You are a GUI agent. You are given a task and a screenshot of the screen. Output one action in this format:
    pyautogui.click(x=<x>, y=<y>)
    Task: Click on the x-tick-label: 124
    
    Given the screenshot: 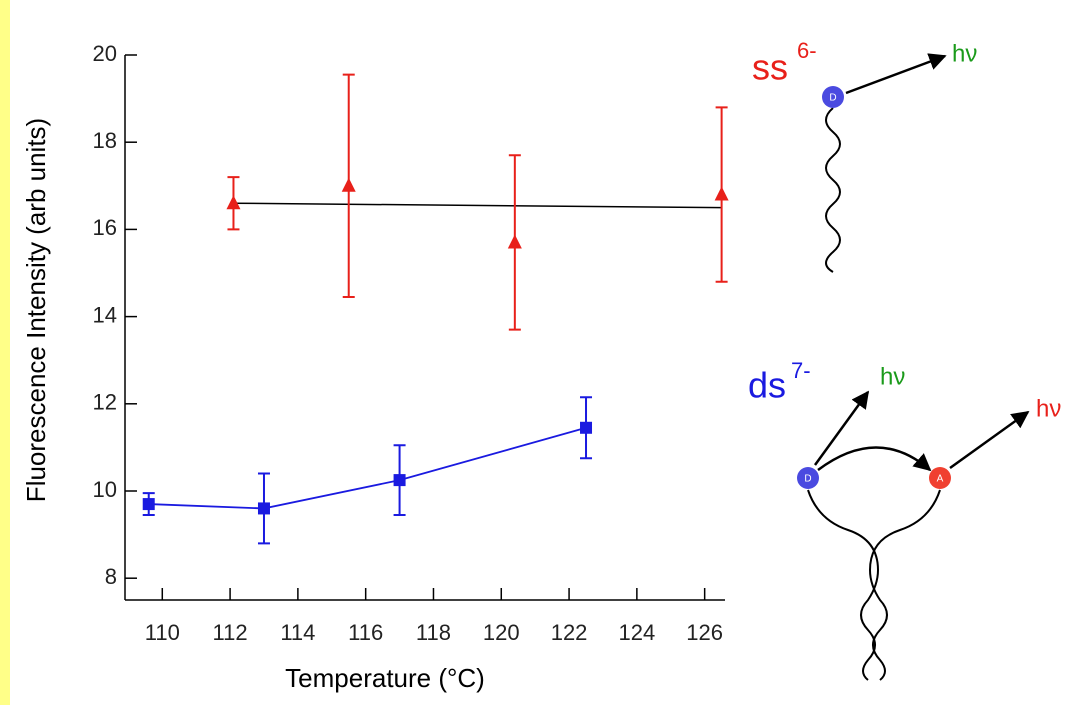 What is the action you would take?
    pyautogui.click(x=637, y=632)
    